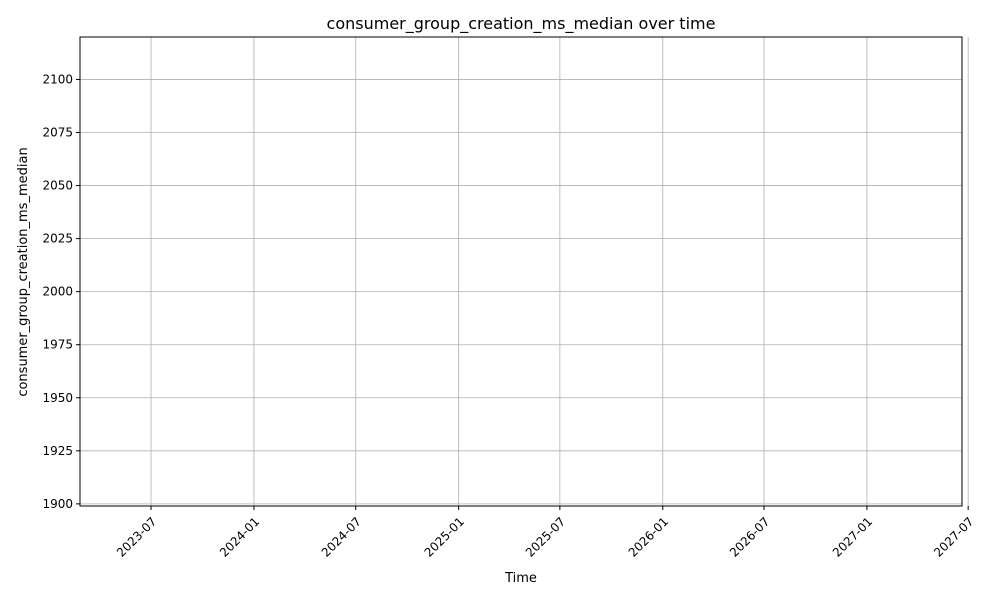  I want to click on y-tick-label: 1900, so click(57, 504).